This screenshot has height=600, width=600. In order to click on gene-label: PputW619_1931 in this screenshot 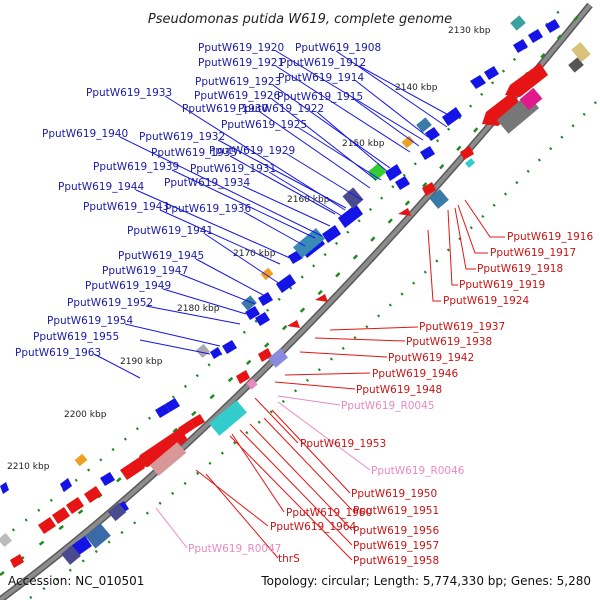, I will do `click(233, 169)`.